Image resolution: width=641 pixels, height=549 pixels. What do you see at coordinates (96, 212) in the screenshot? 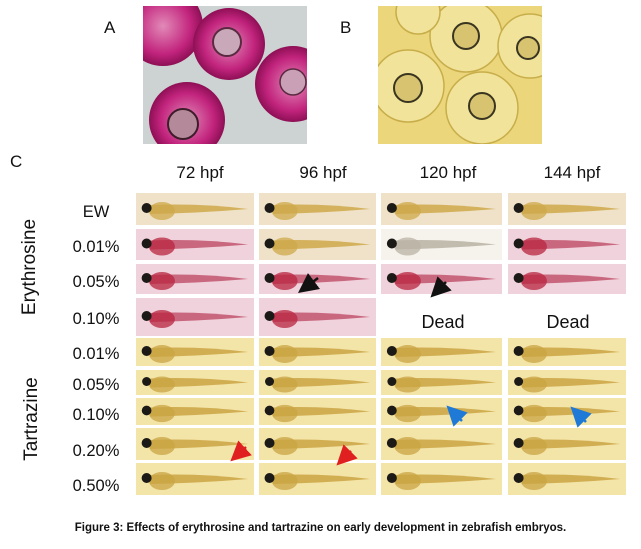
I see `row-label-ew: EW` at bounding box center [96, 212].